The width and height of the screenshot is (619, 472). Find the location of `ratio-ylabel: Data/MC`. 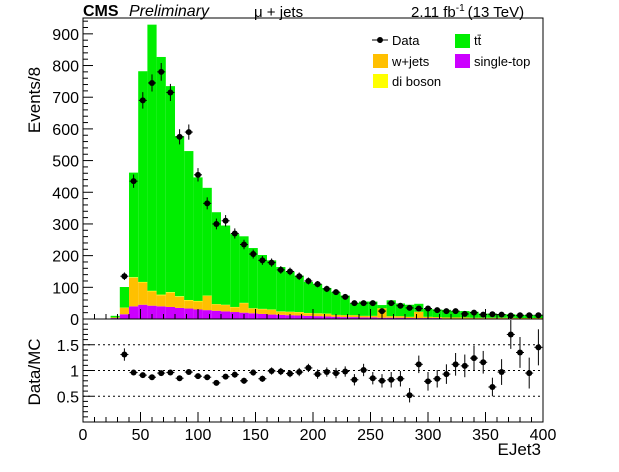

ratio-ylabel: Data/MC is located at coordinates (34, 371).